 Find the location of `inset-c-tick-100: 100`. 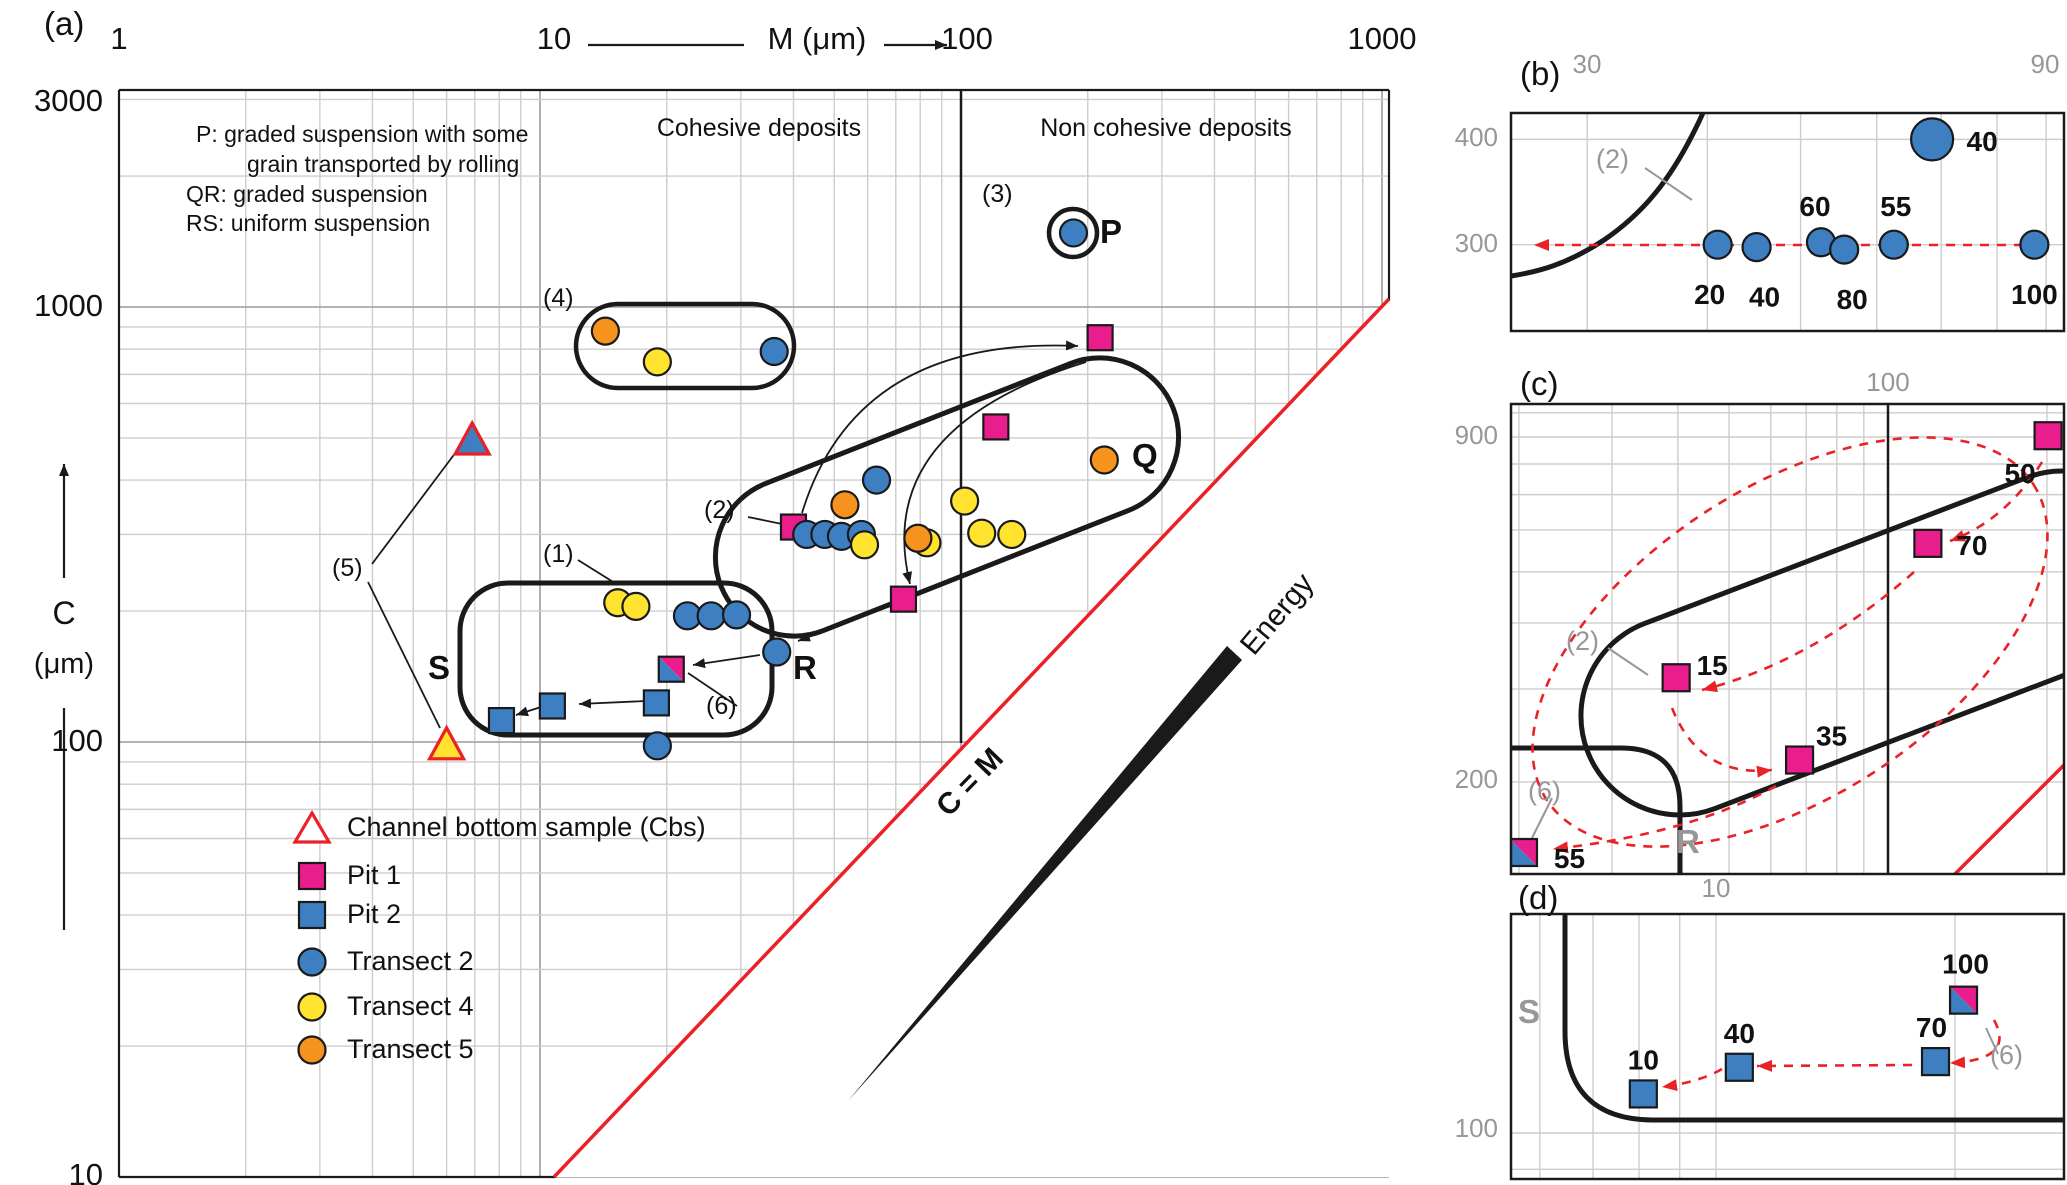

inset-c-tick-100: 100 is located at coordinates (1888, 382).